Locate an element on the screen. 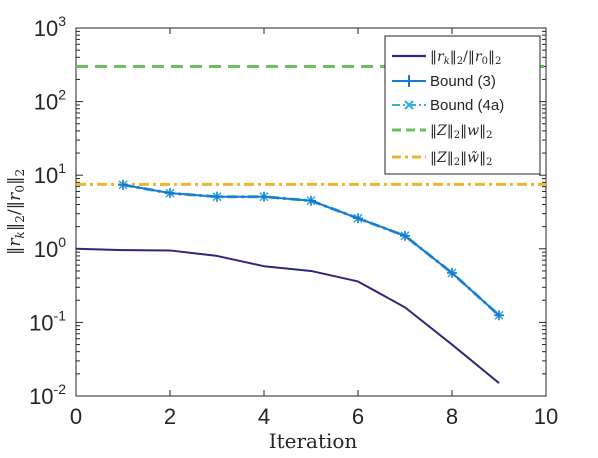  legend-item-bound4a: Bound (4a) is located at coordinates (448, 105).